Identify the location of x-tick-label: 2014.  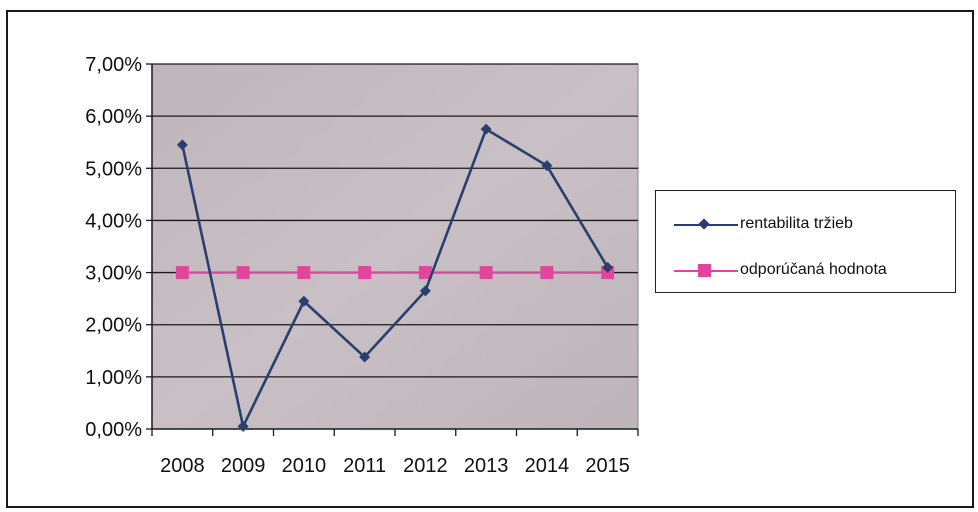
(547, 466).